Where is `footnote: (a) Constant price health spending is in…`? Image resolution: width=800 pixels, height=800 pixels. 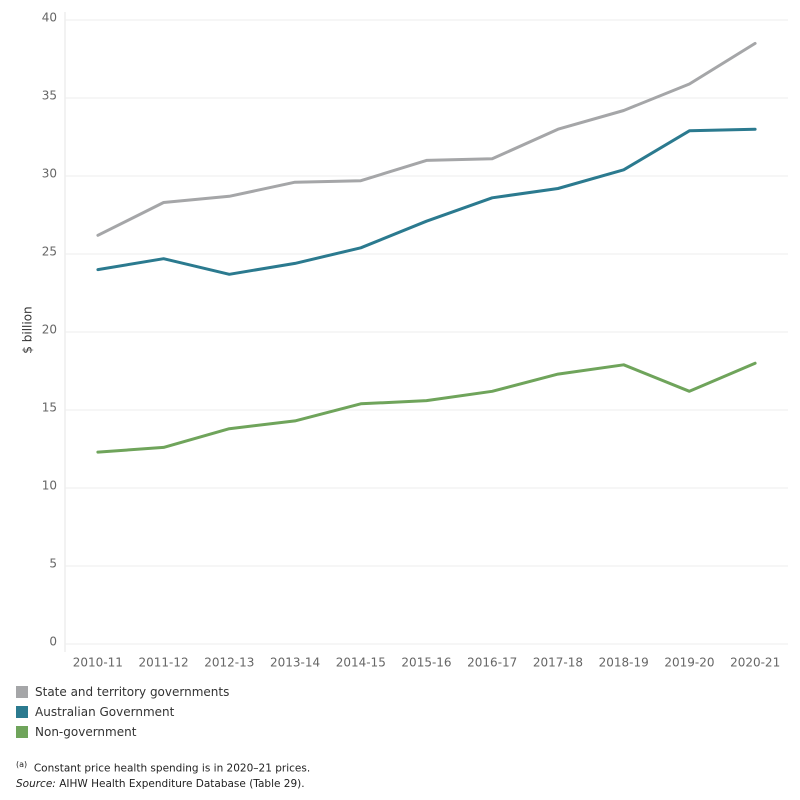 footnote: (a) Constant price health spending is in… is located at coordinates (163, 767).